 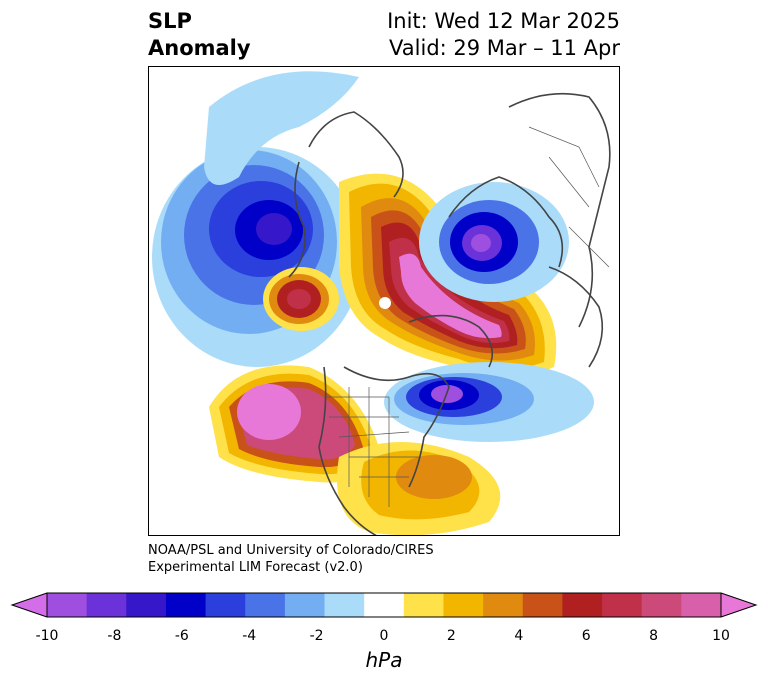 What do you see at coordinates (504, 48) in the screenshot?
I see `valid-range: Valid: 29 Mar – 11 Apr` at bounding box center [504, 48].